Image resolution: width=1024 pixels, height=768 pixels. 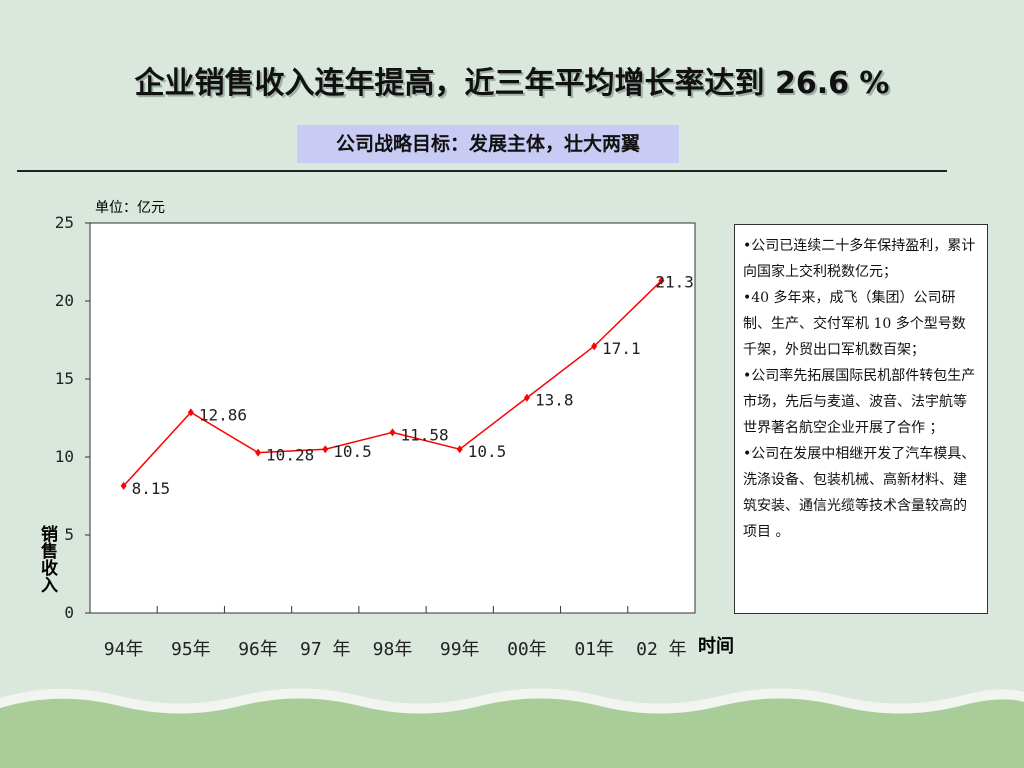 What do you see at coordinates (594, 649) in the screenshot?
I see `x-tick-label: 01年` at bounding box center [594, 649].